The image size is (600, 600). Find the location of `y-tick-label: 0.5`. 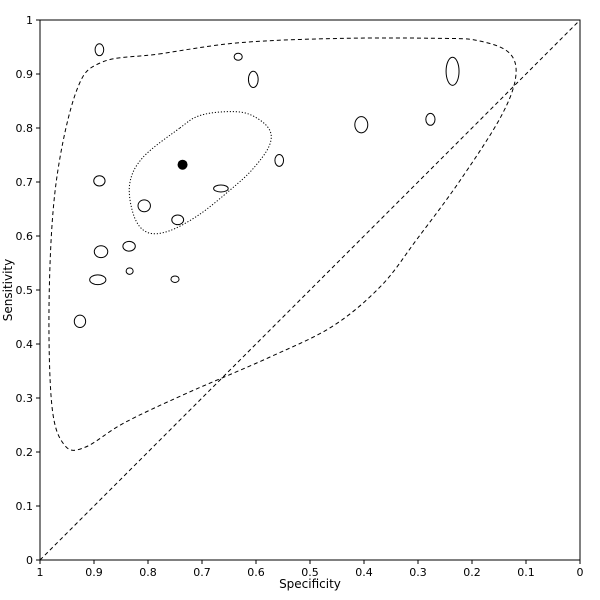

y-tick-label: 0.5 is located at coordinates (25, 290).